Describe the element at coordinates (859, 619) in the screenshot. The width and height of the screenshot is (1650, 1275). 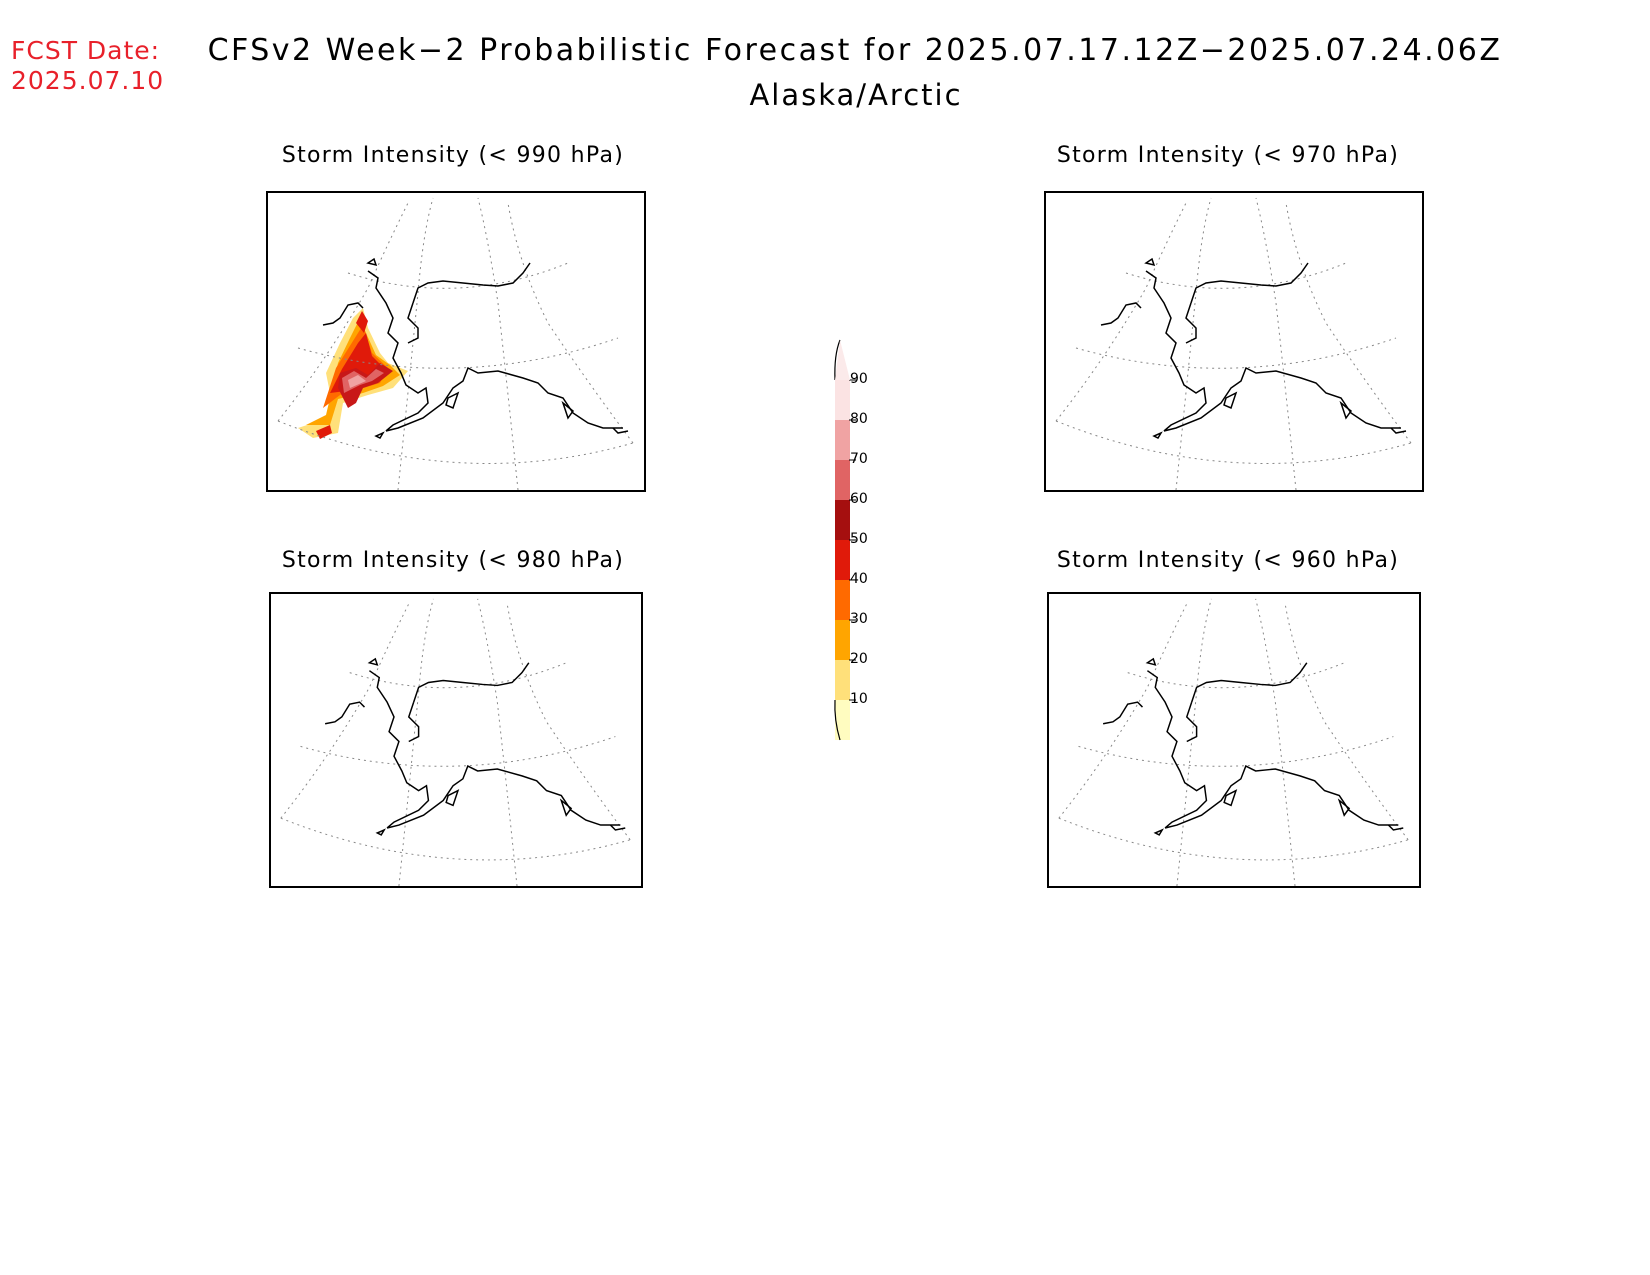
I see `colorbar-label: 30` at that location.